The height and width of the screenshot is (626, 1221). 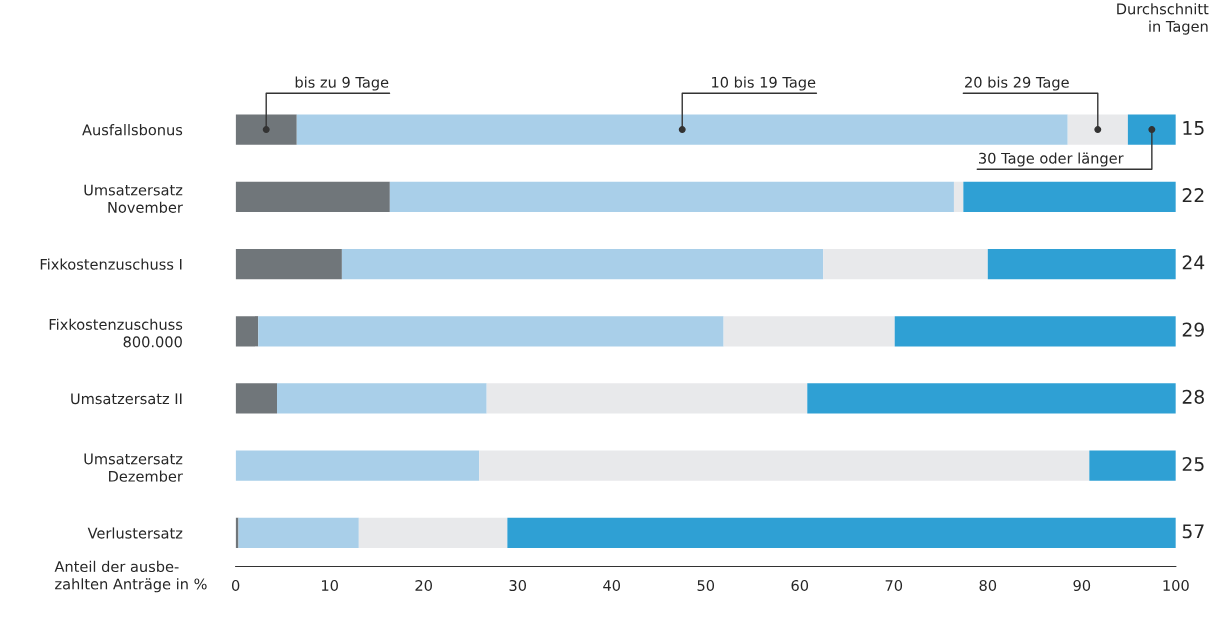 What do you see at coordinates (988, 585) in the screenshot?
I see `x-tick-label: 80` at bounding box center [988, 585].